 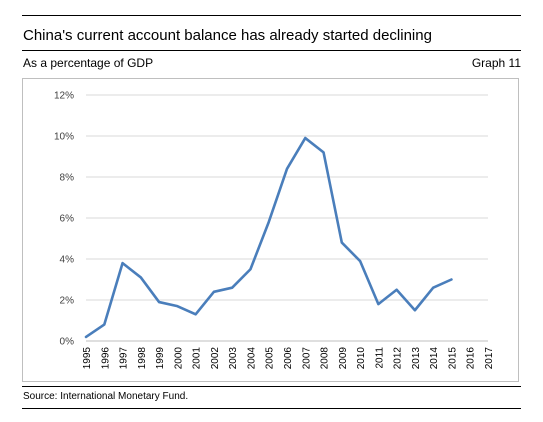 I want to click on x-tick-label: 2003, so click(x=233, y=358).